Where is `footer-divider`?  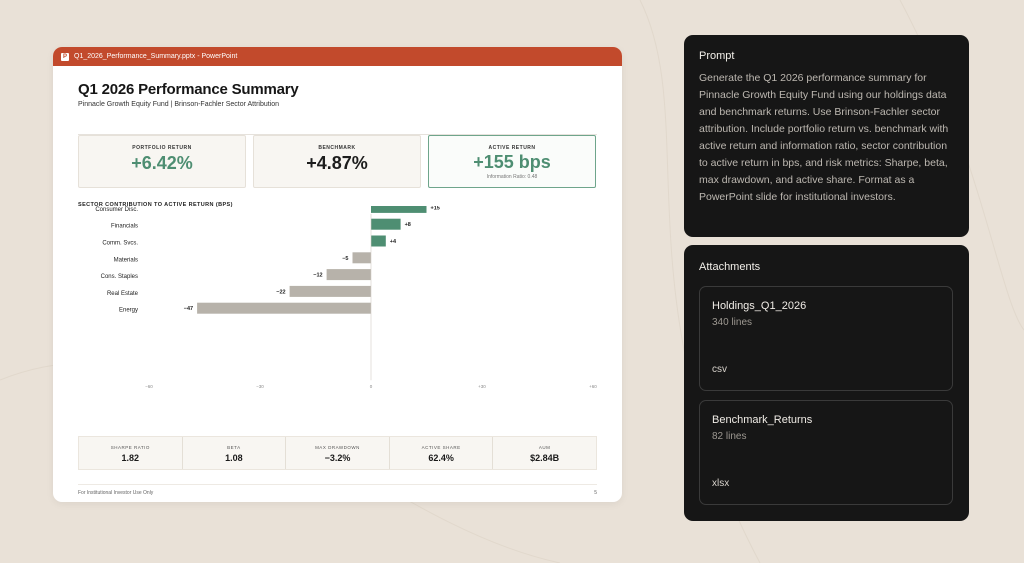
footer-divider is located at coordinates (337, 484).